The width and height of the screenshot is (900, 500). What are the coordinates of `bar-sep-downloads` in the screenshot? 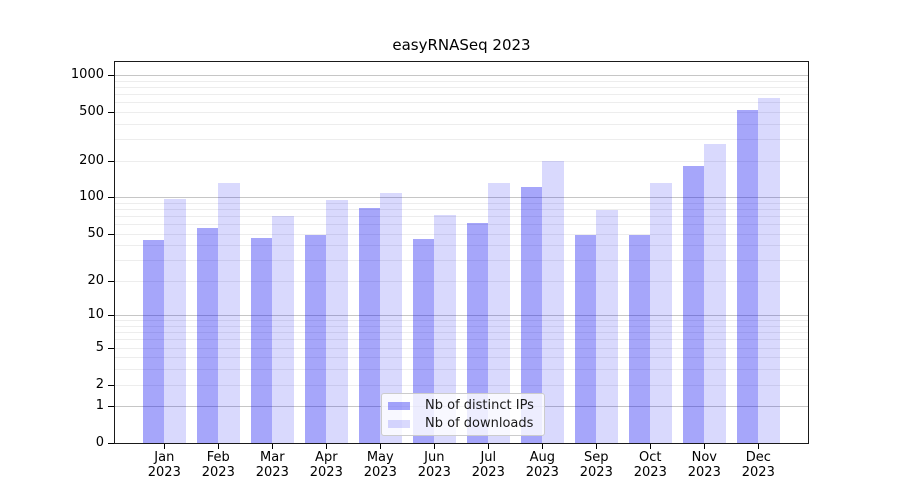 It's located at (607, 326).